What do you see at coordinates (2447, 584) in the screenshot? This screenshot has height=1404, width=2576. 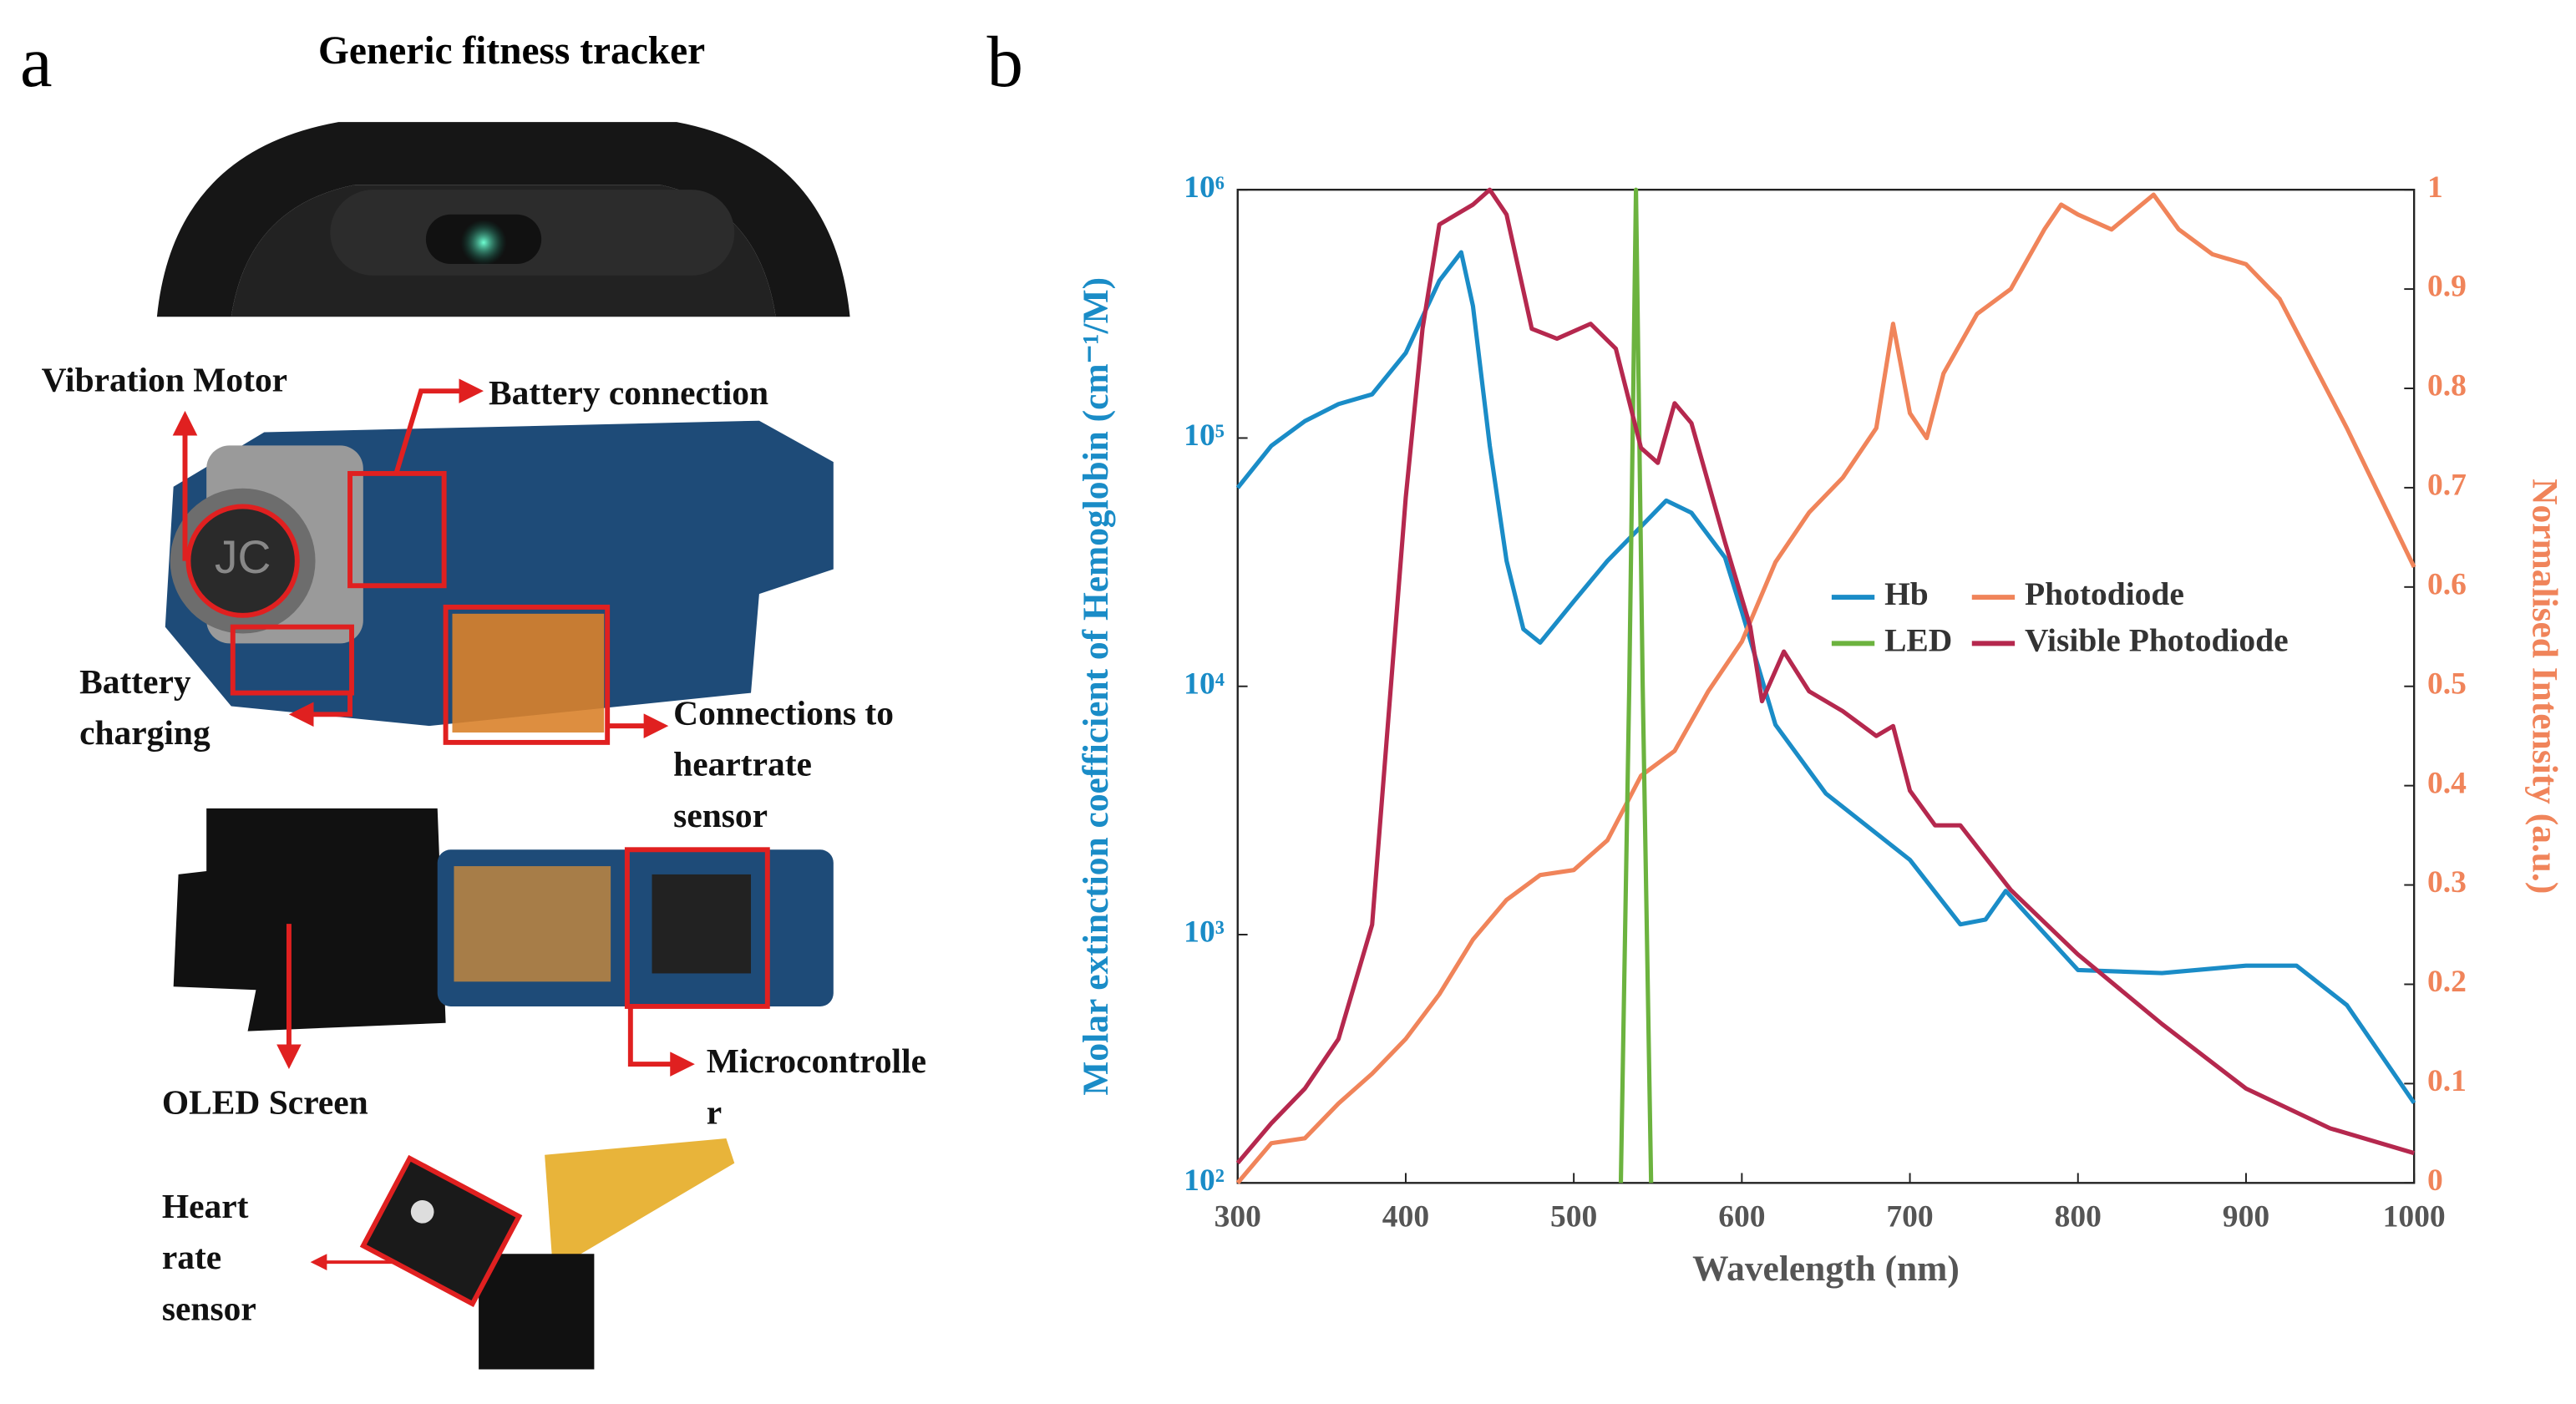 I see `y2-tick-label: 0.6` at bounding box center [2447, 584].